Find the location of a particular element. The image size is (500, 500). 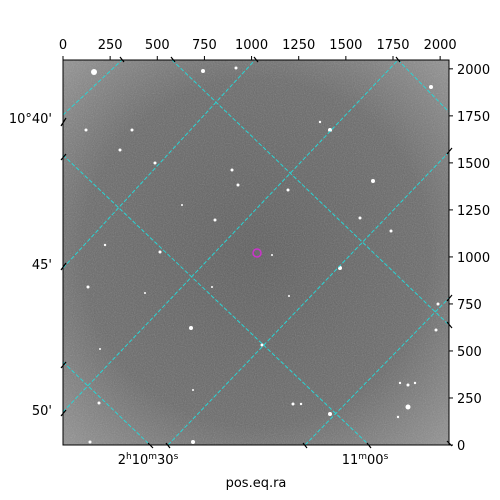

top-world-tick-marks is located at coordinates (260, 59).